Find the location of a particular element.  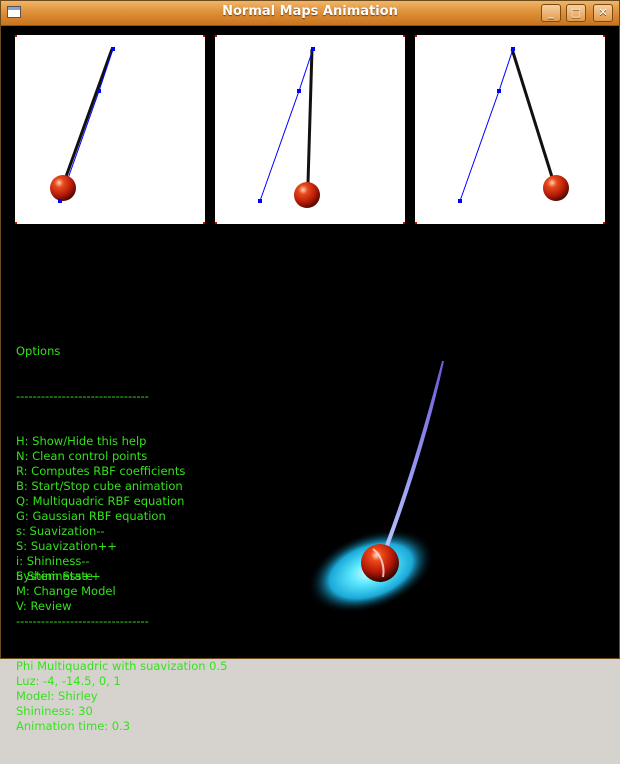

minimize-button: _ is located at coordinates (551, 13).